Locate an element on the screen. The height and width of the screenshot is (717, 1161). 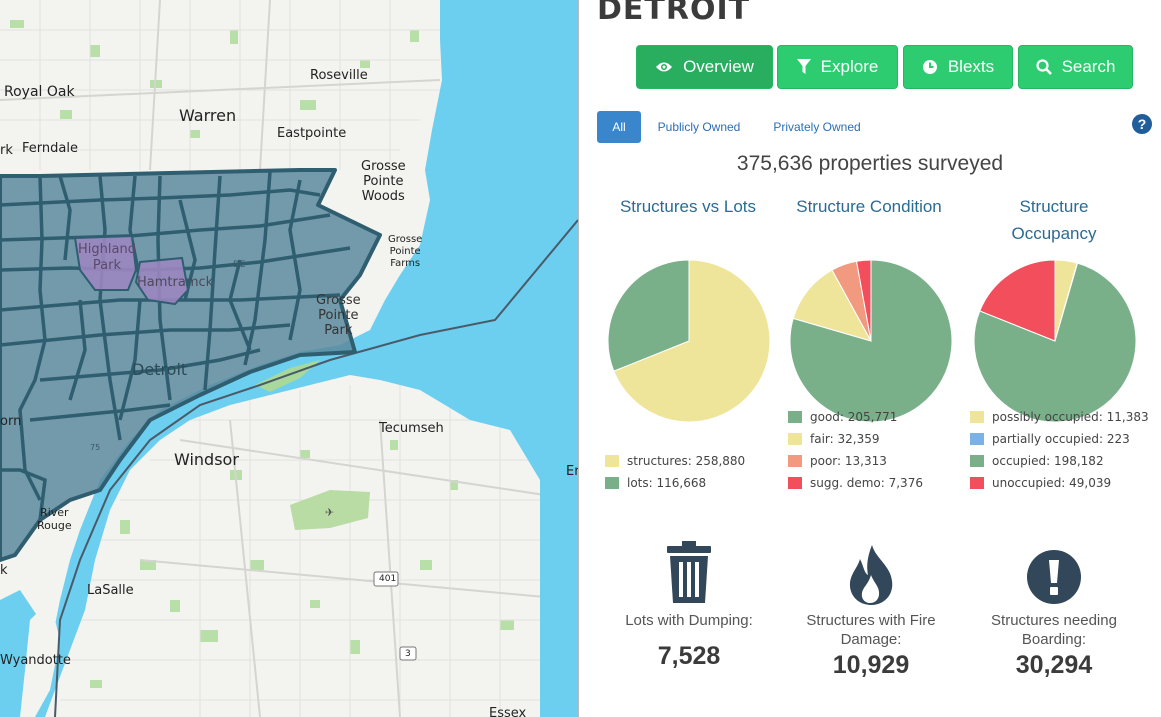
stat-label-dumping: Lots with Dumping: is located at coordinates (689, 620).